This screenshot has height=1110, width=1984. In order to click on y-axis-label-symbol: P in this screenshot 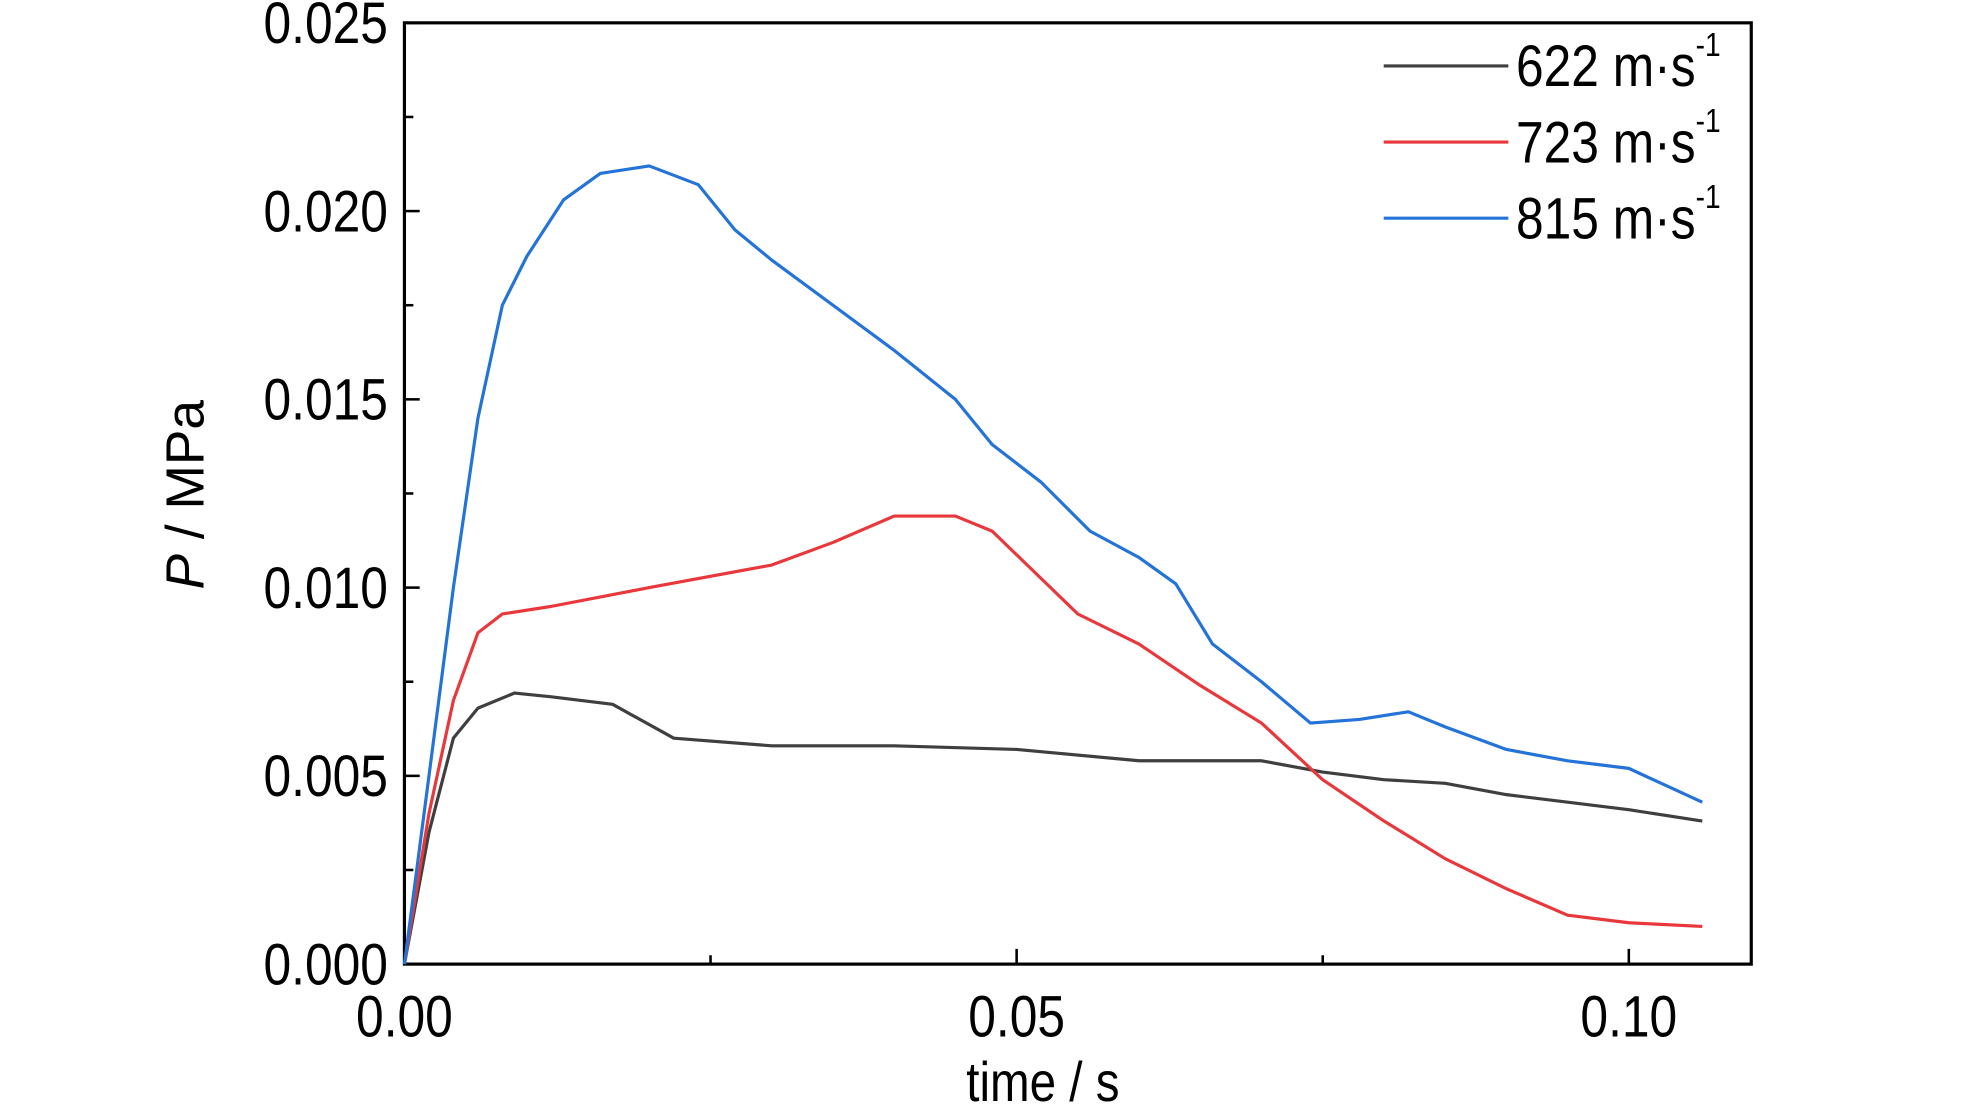, I will do `click(185, 572)`.